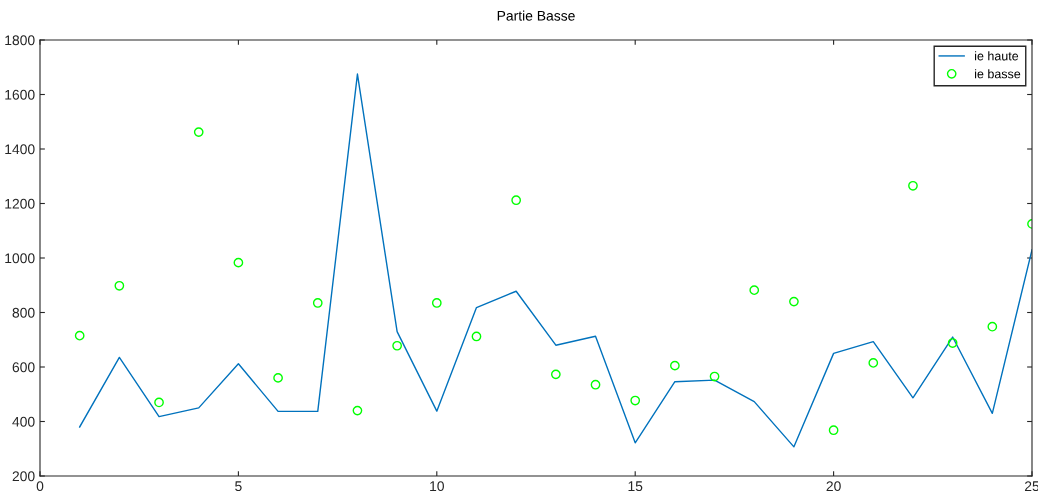 The image size is (1038, 493). What do you see at coordinates (536, 15) in the screenshot?
I see `chart-title: Partie Basse` at bounding box center [536, 15].